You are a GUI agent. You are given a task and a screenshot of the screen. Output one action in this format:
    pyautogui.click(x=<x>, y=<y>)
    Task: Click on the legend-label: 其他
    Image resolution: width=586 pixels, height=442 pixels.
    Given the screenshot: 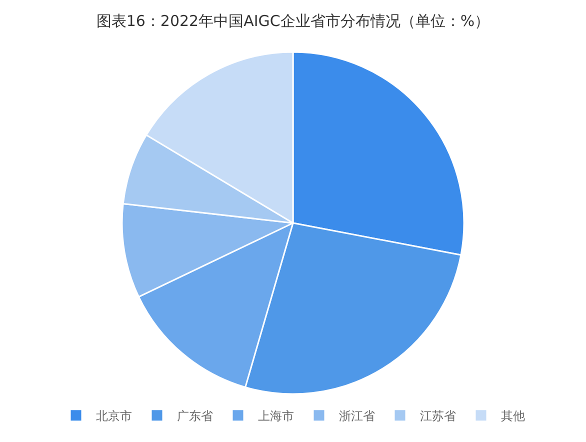 What is the action you would take?
    pyautogui.click(x=513, y=416)
    